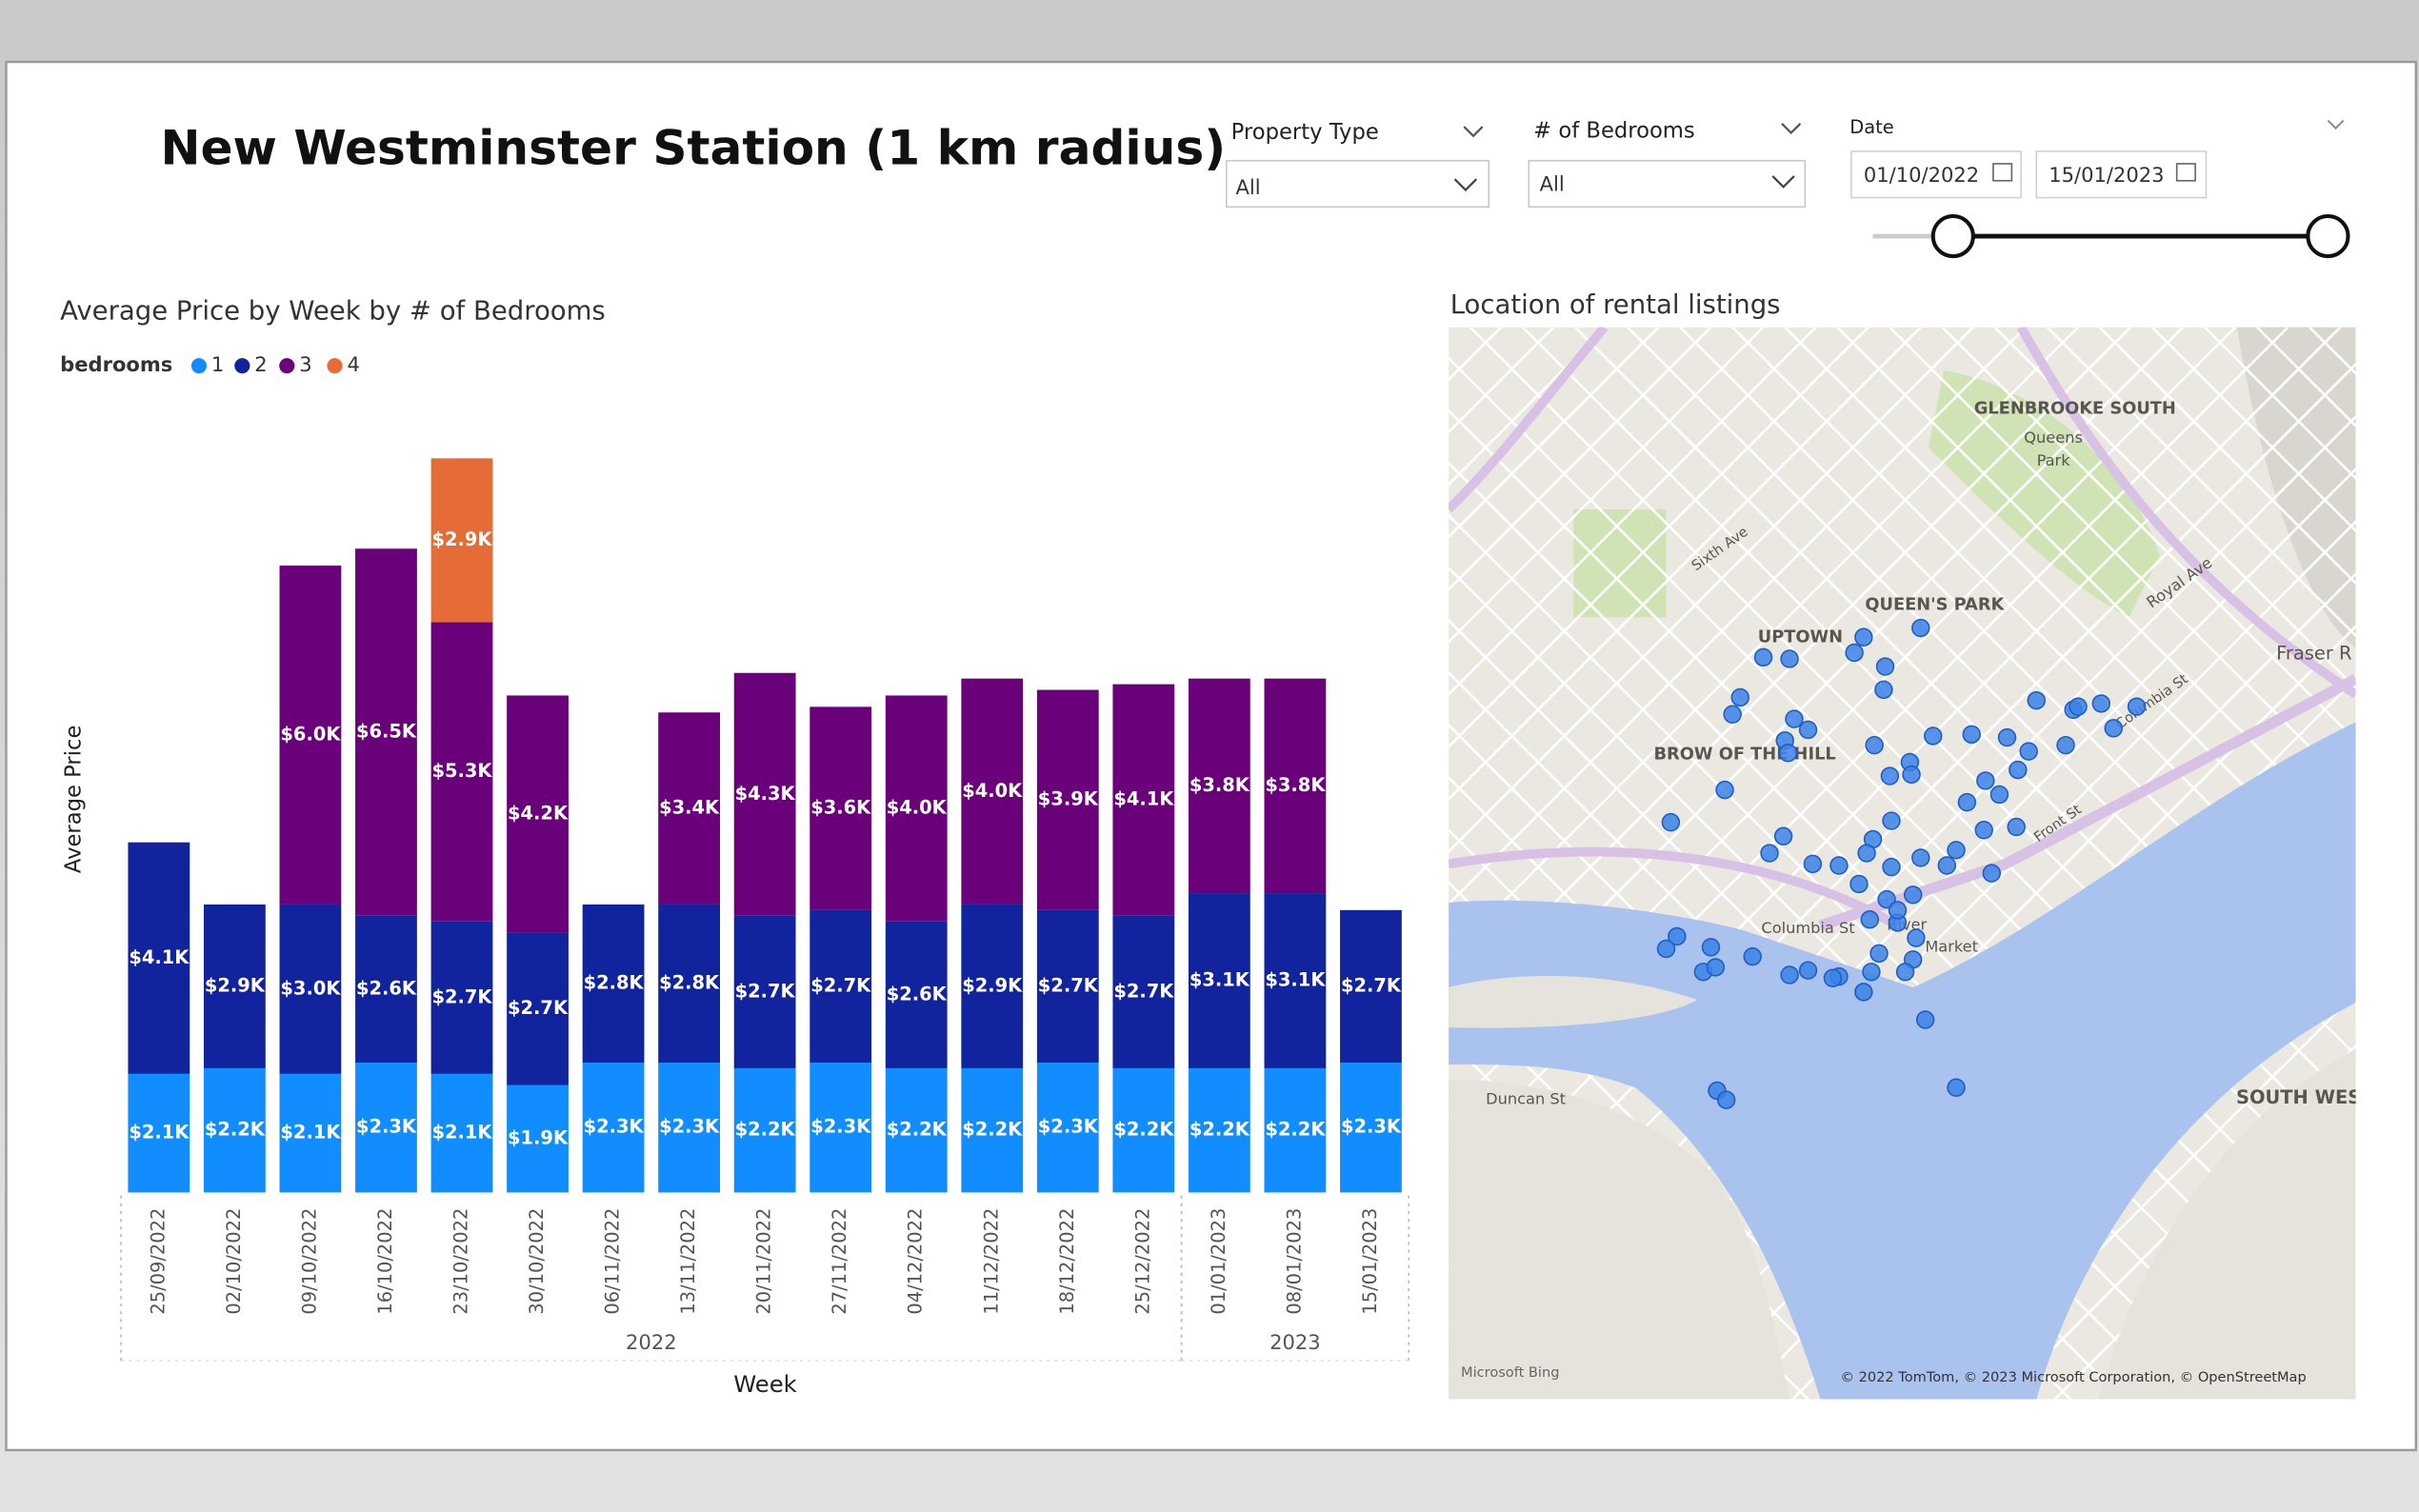 Image resolution: width=2419 pixels, height=1512 pixels. I want to click on data-label: $3.9K, so click(1068, 799).